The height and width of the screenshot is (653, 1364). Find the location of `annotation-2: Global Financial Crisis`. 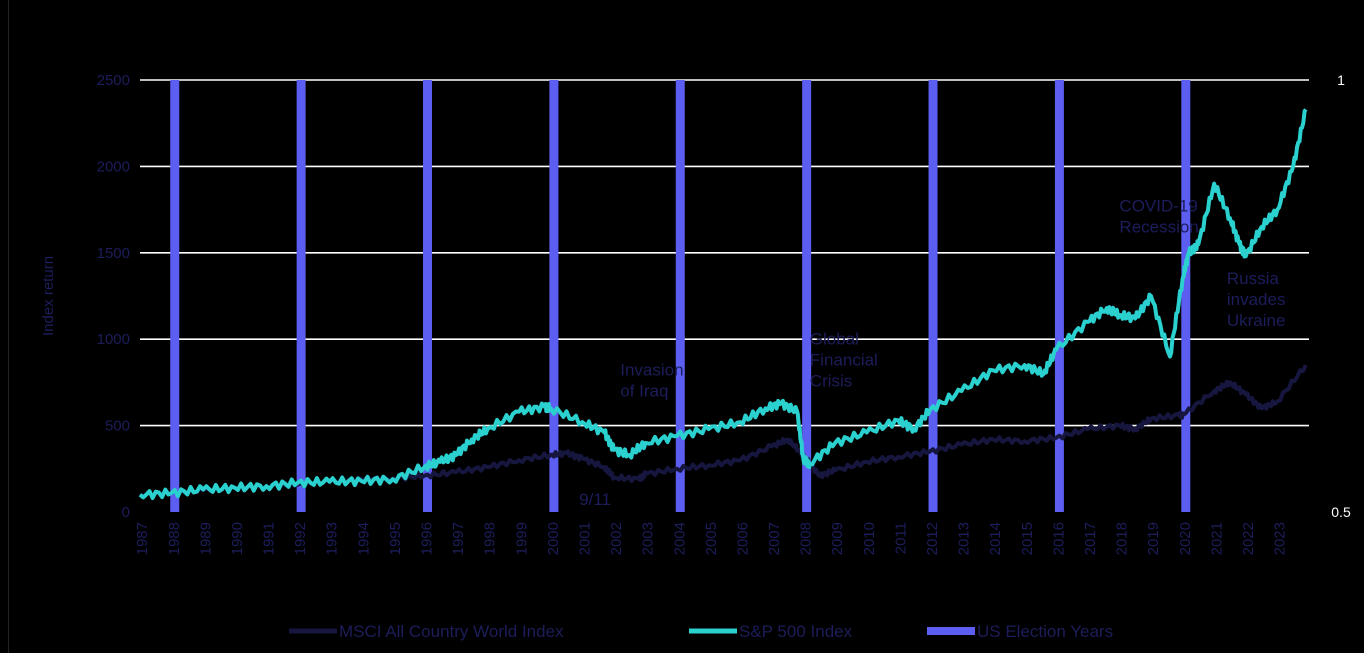

annotation-2: Global Financial Crisis is located at coordinates (844, 359).